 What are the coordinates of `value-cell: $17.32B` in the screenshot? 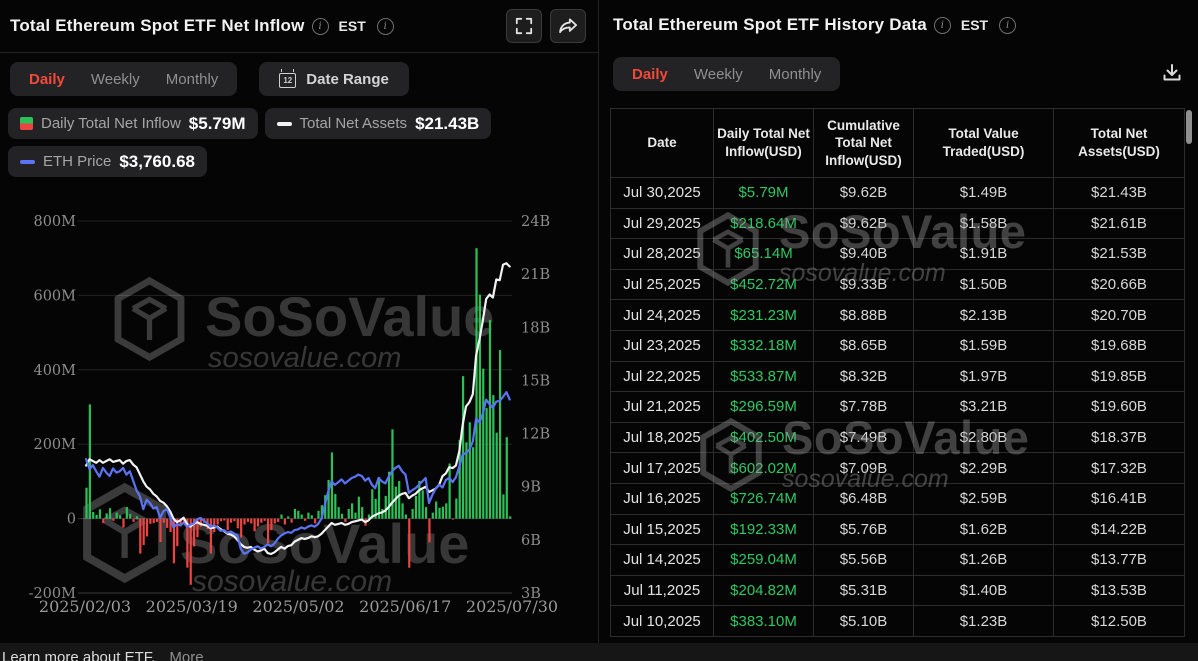 It's located at (1119, 468).